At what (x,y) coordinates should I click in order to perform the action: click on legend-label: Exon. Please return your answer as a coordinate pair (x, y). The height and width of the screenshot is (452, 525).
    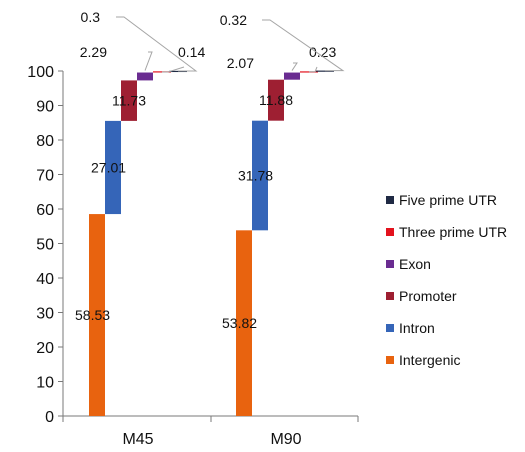
    Looking at the image, I should click on (415, 264).